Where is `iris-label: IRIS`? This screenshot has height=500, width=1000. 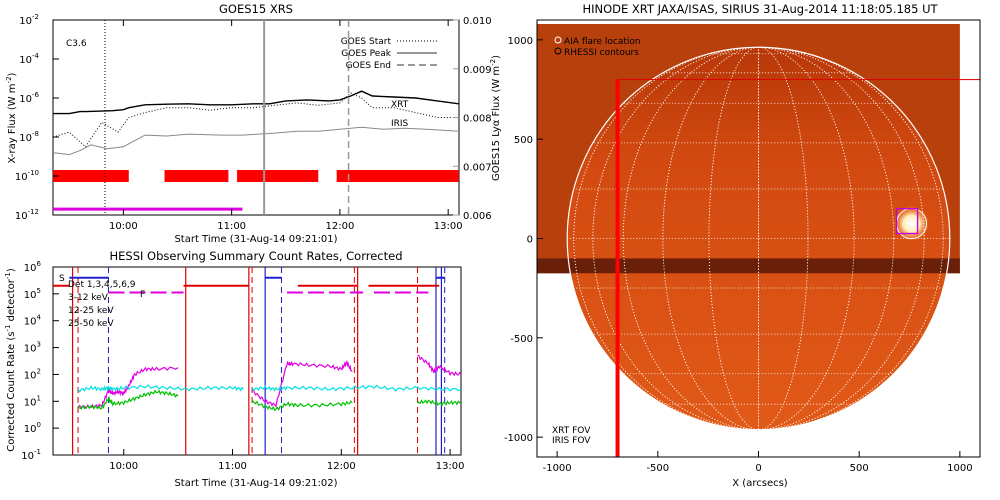
iris-label: IRIS is located at coordinates (400, 124).